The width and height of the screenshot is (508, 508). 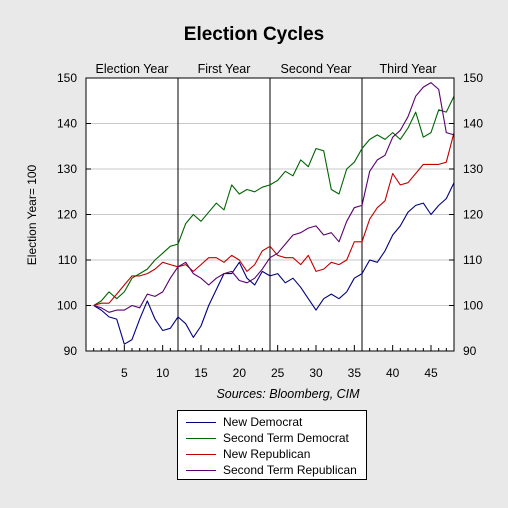 I want to click on legend-label: New Democrat, so click(x=263, y=422).